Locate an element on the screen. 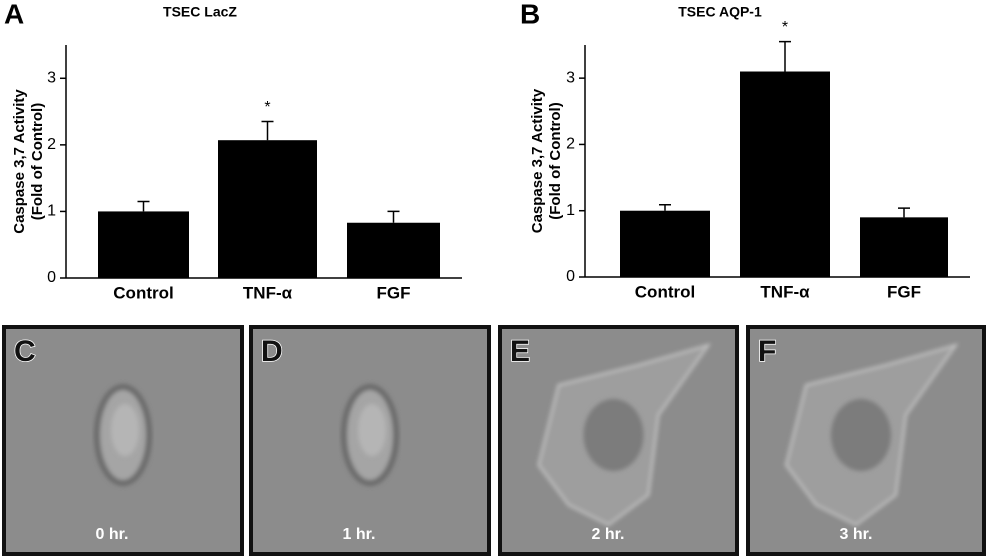  panel-letter: F is located at coordinates (767, 351).